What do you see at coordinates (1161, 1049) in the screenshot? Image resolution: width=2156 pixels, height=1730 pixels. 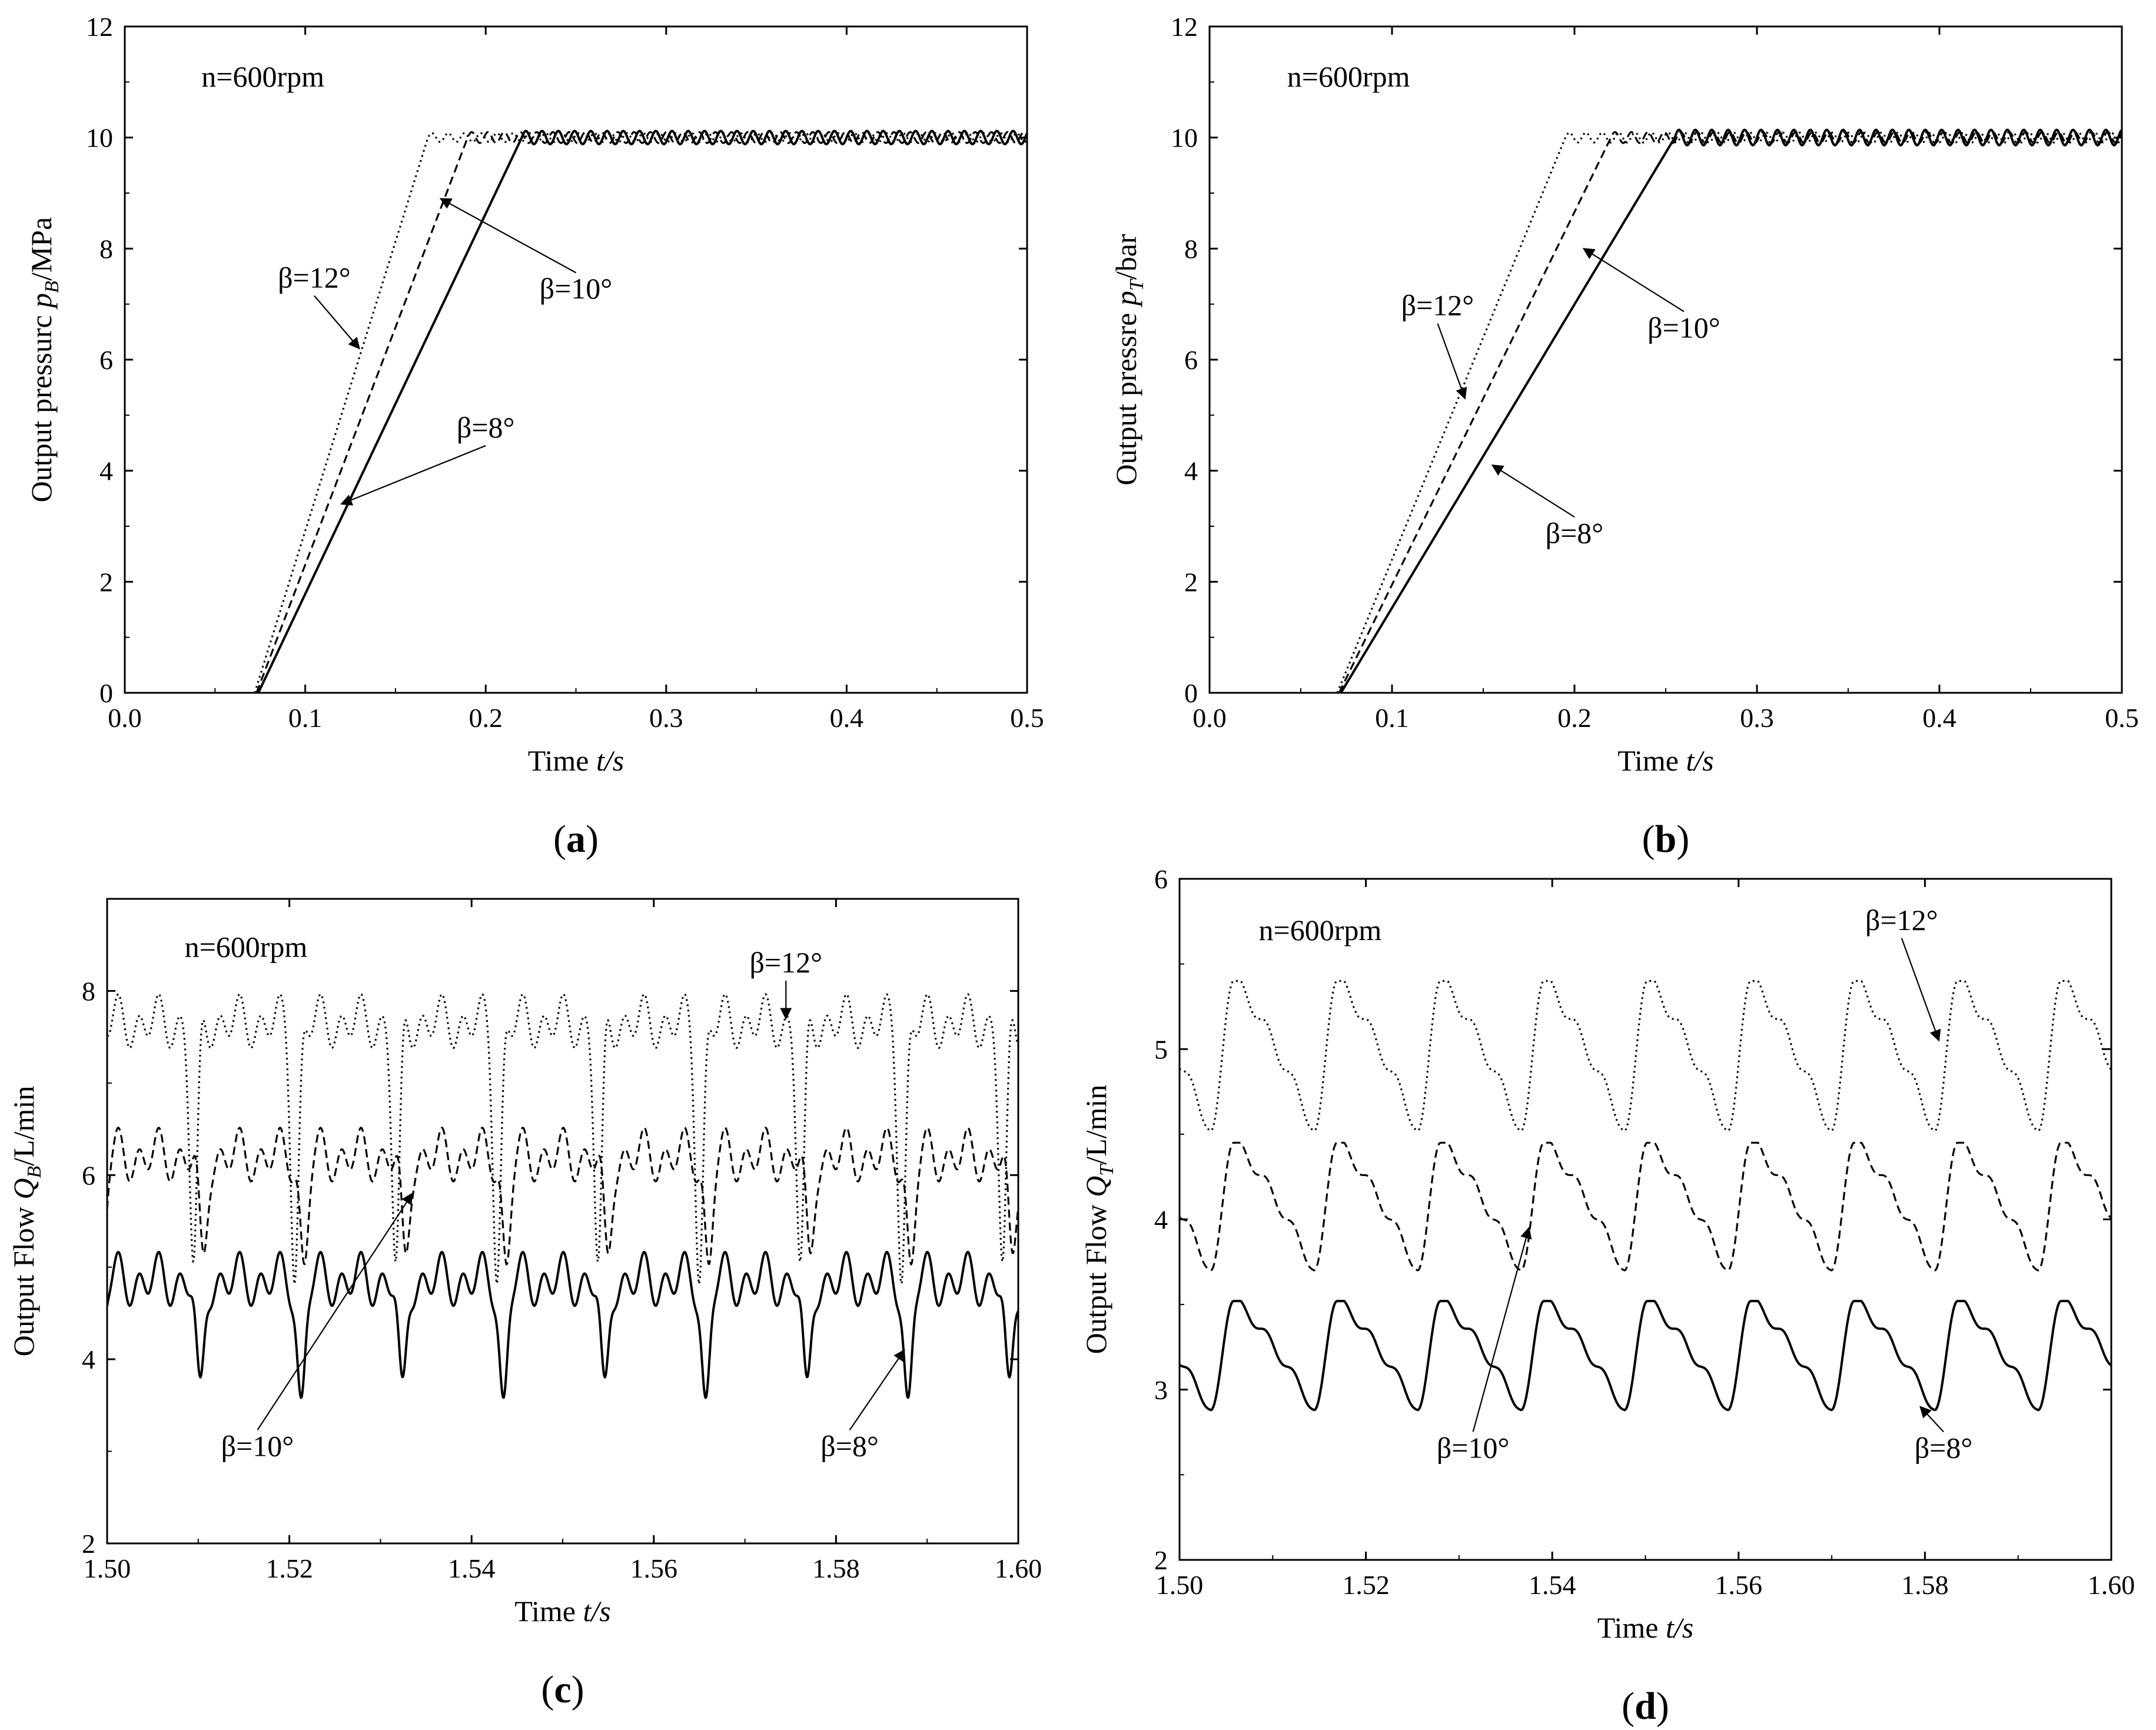 I see `y-tick-label: 5` at bounding box center [1161, 1049].